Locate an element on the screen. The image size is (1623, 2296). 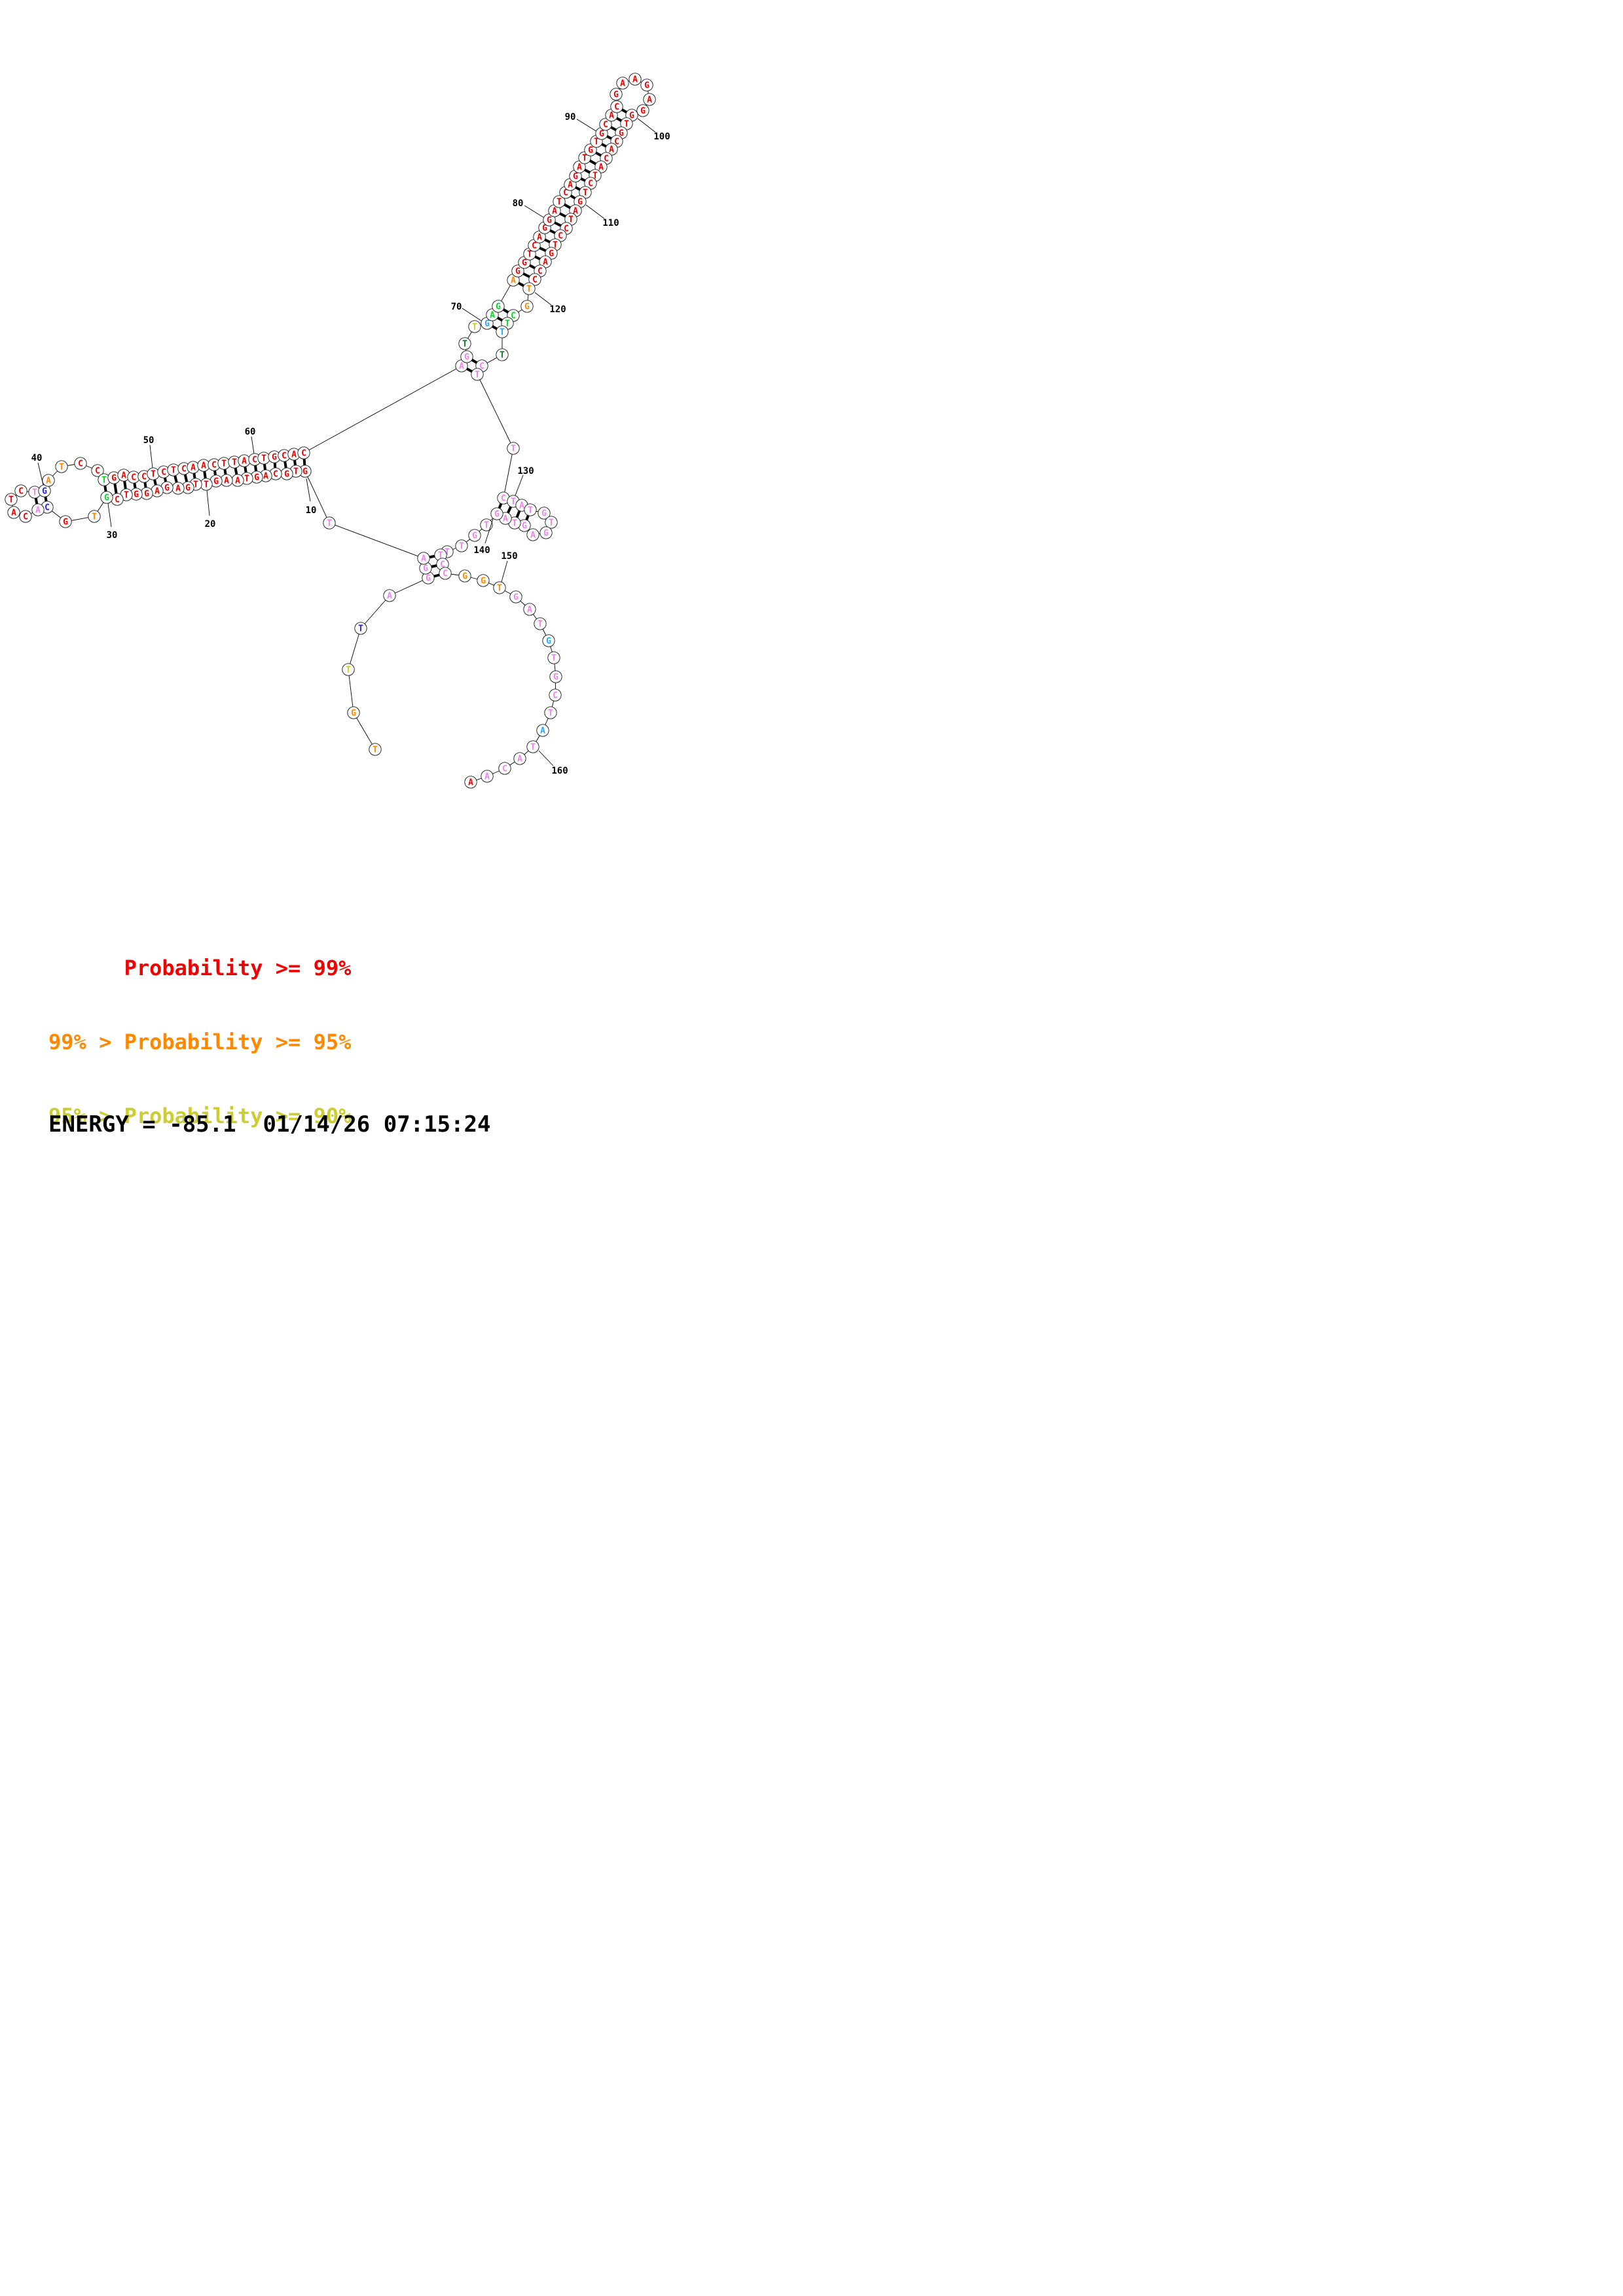
nucleotide-42: T is located at coordinates (61, 466).